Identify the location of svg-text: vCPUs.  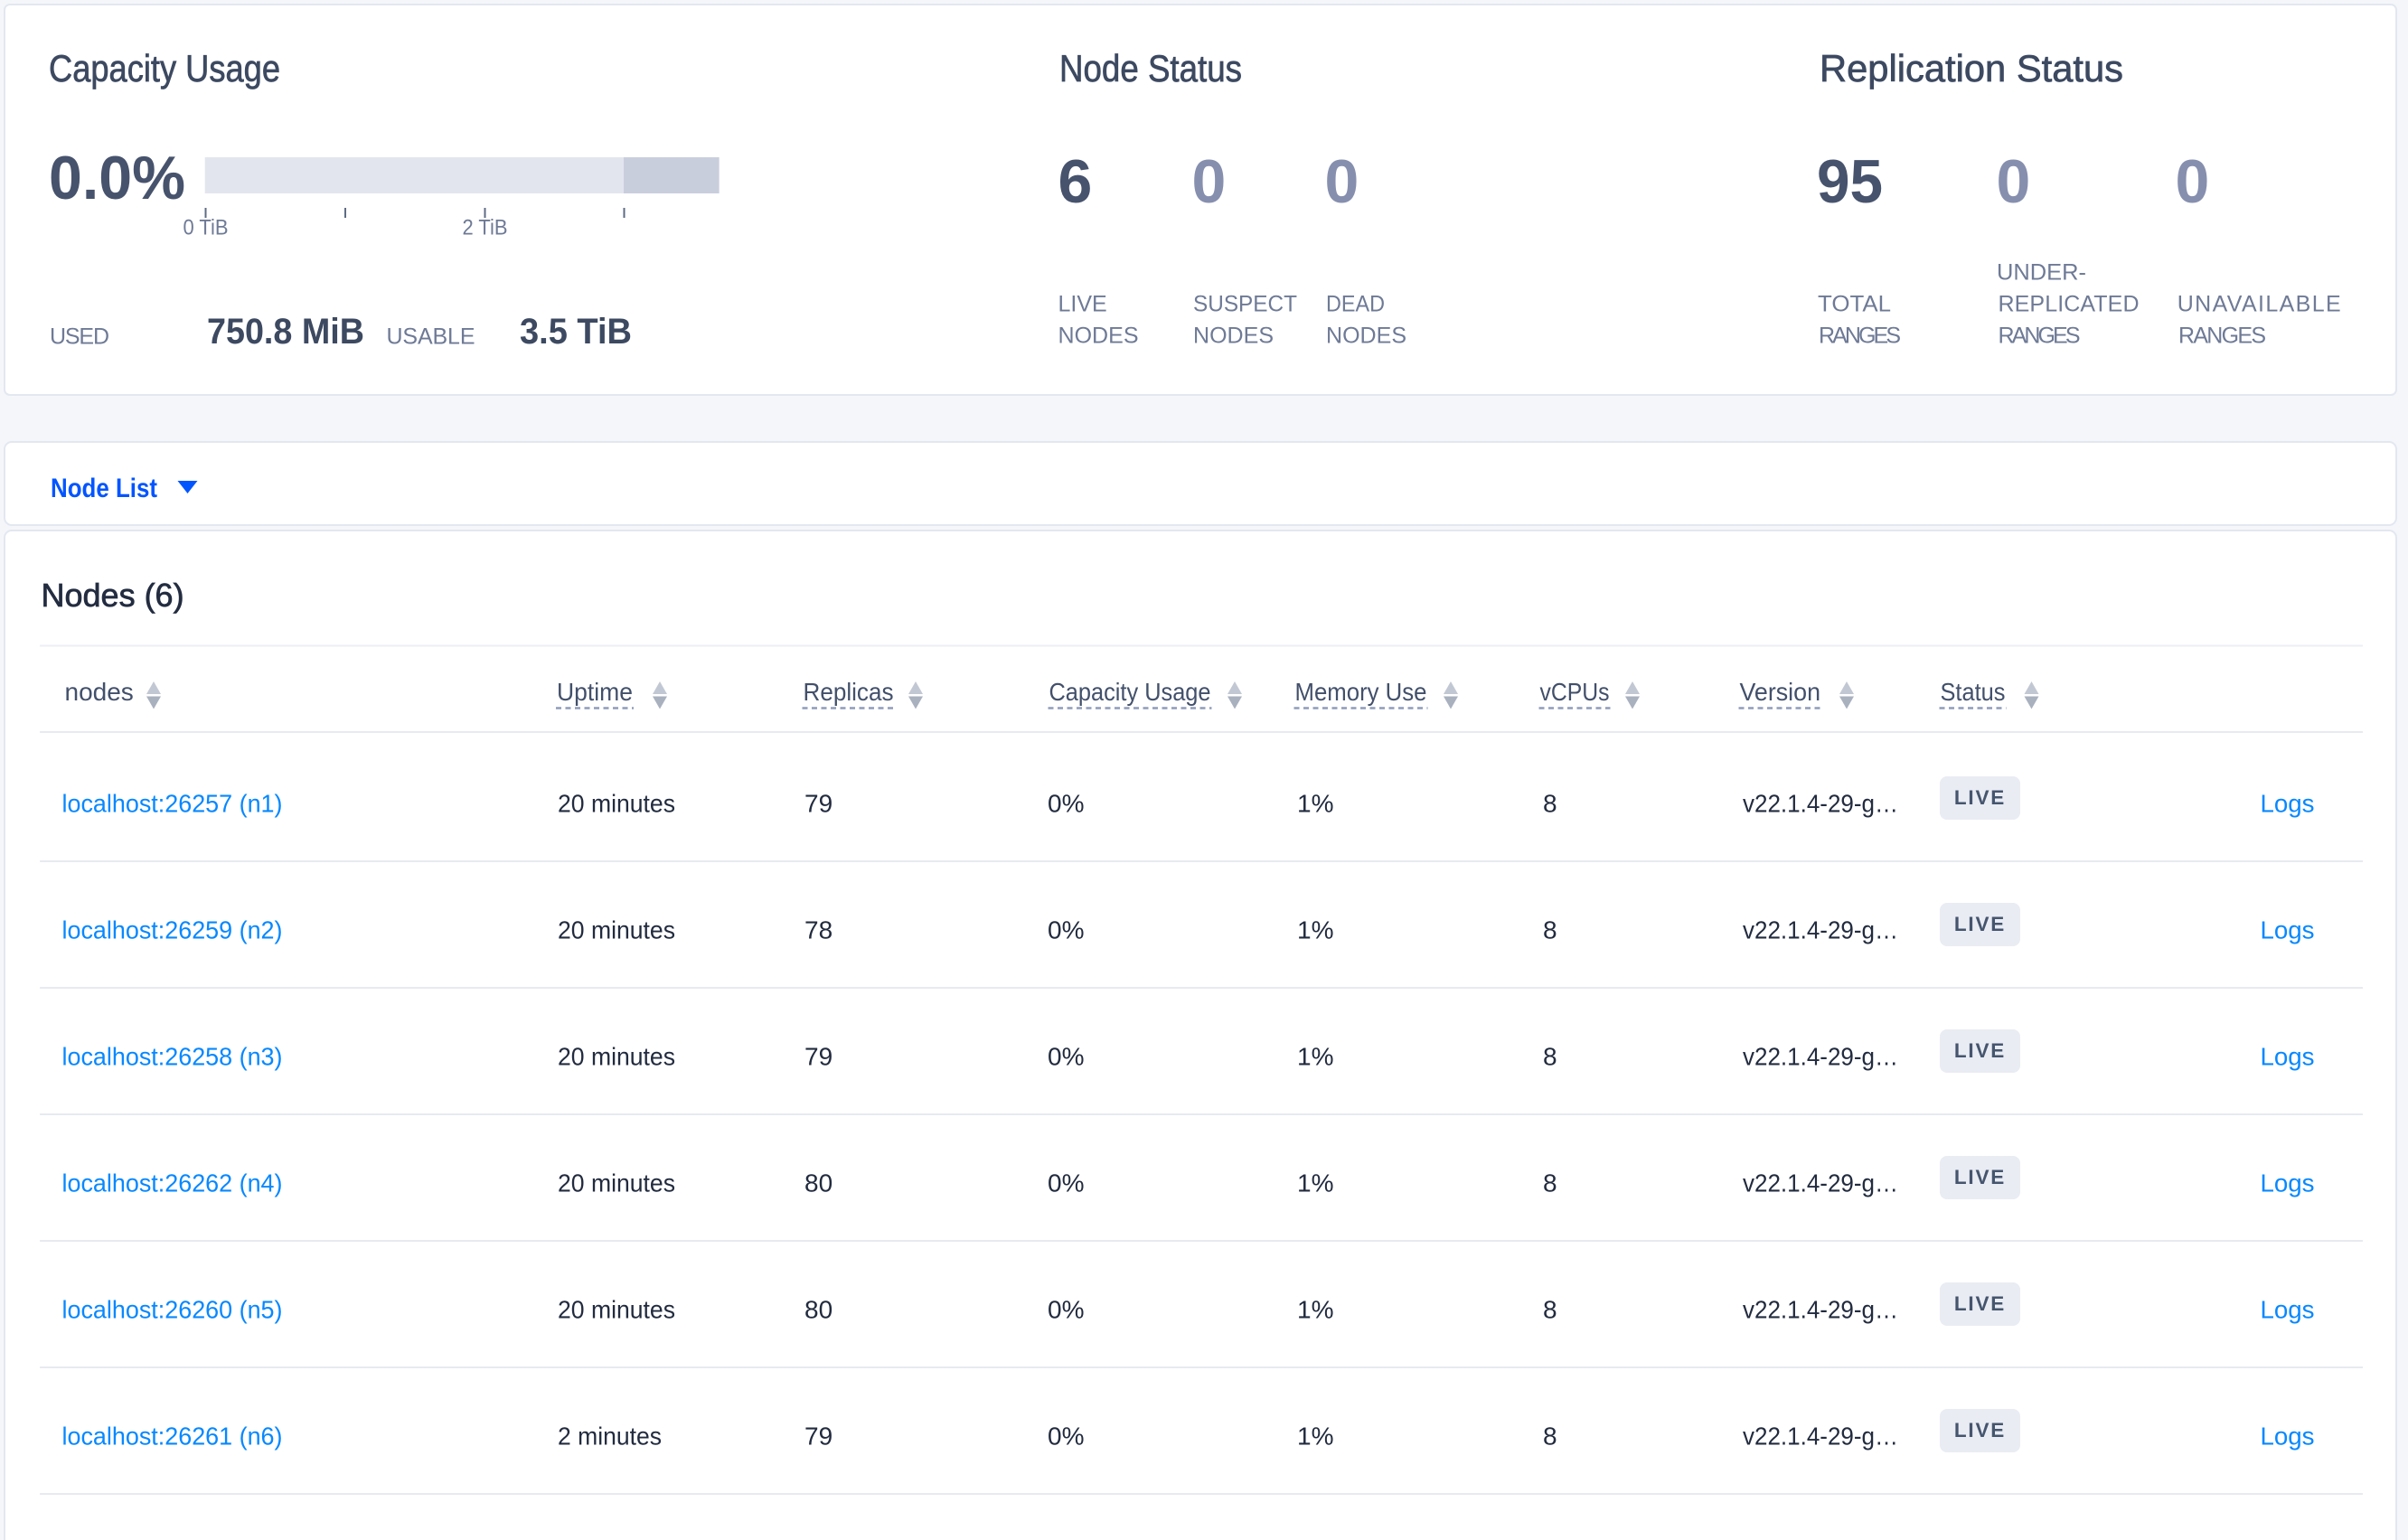
(1575, 692).